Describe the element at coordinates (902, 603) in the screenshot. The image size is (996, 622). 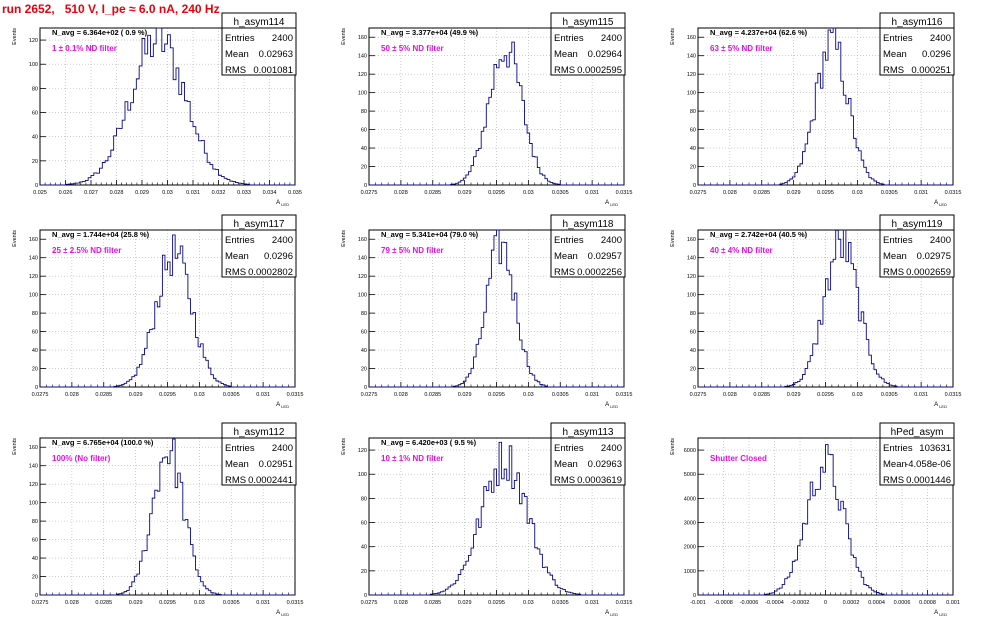
I see `x-tick-label: 0.0006` at that location.